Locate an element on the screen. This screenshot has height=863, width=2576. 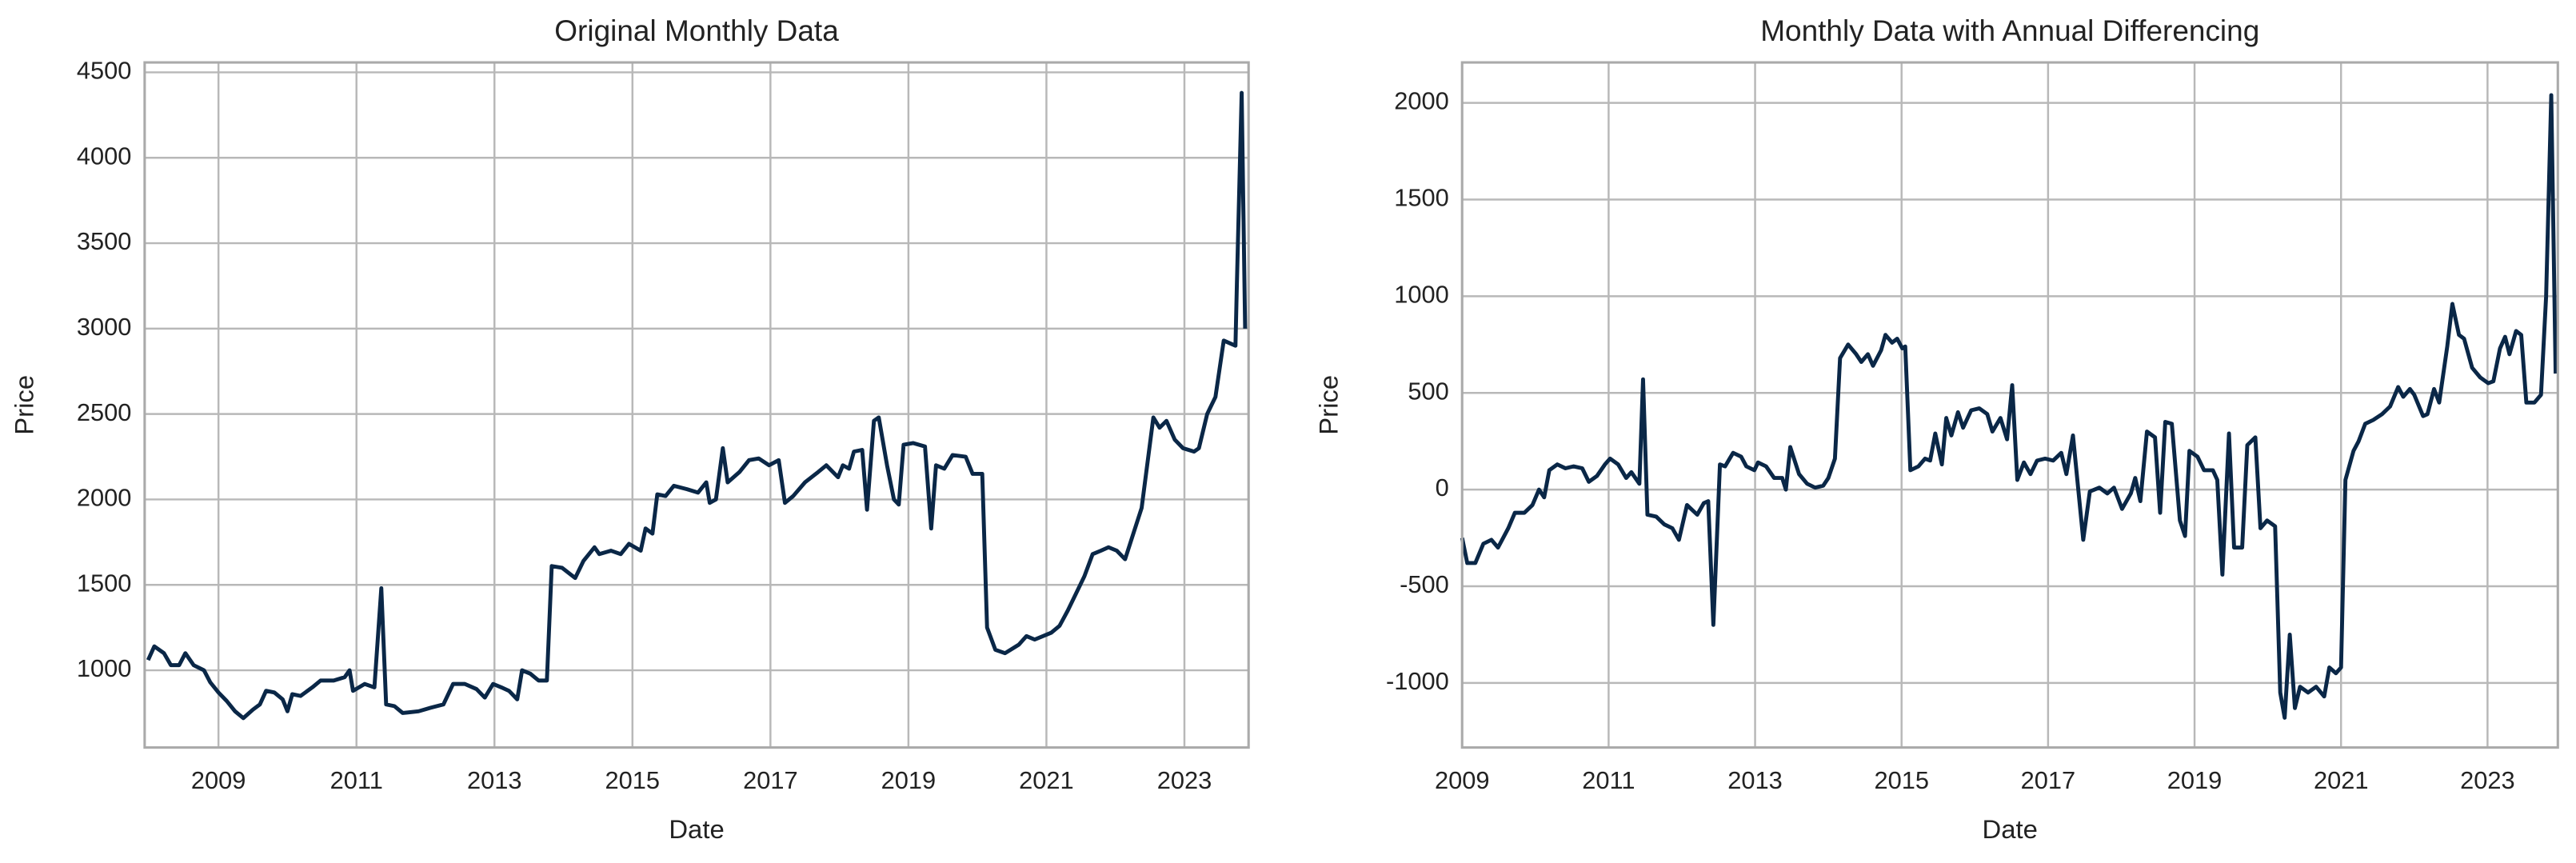
y-tick-label: 3000 is located at coordinates (105, 327).